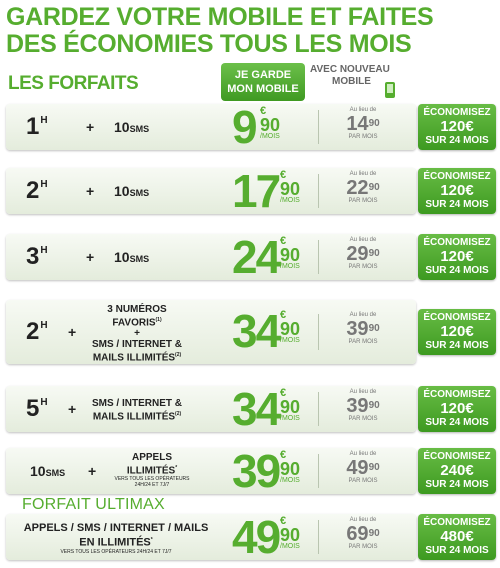  Describe the element at coordinates (136, 410) in the screenshot. I see `plan-options: SMS / INTERNET & MAILS ILLIMITÉS(2)` at that location.